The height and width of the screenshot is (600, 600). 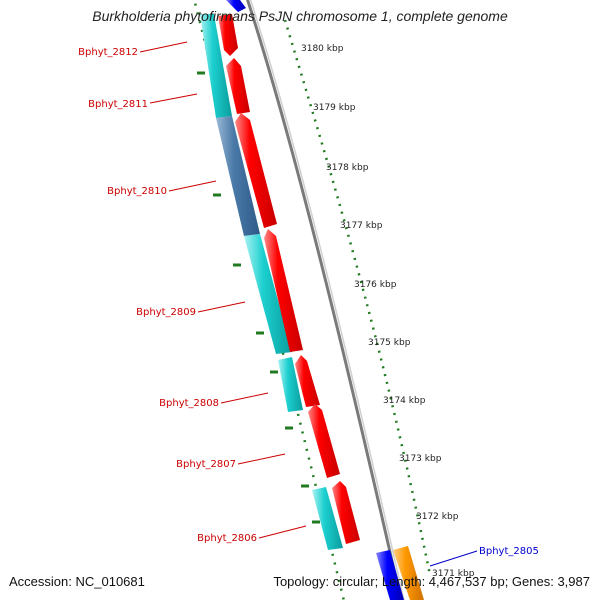 What do you see at coordinates (375, 285) in the screenshot?
I see `kbp-label: 3176 kbp` at bounding box center [375, 285].